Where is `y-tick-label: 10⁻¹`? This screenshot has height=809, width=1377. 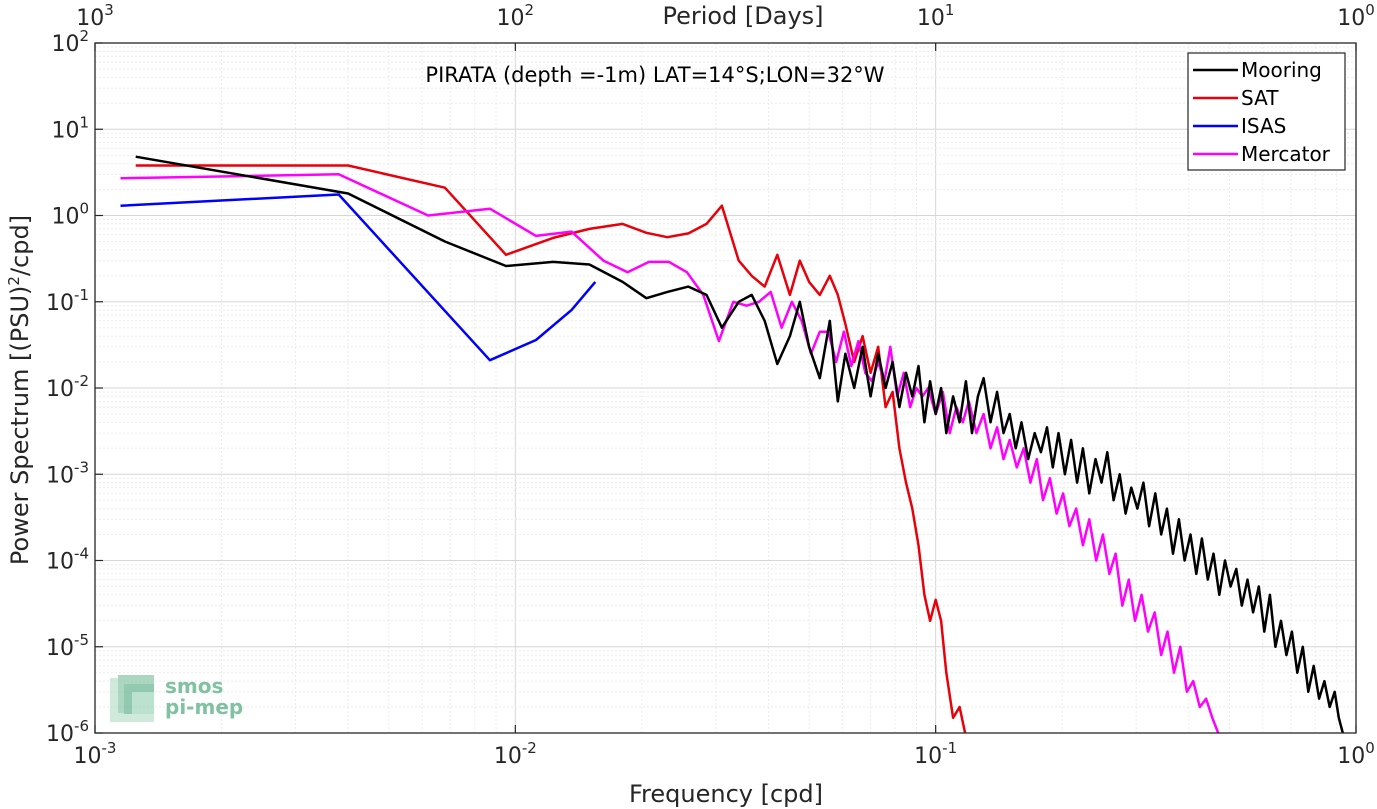 y-tick-label: 10⁻¹ is located at coordinates (67, 301).